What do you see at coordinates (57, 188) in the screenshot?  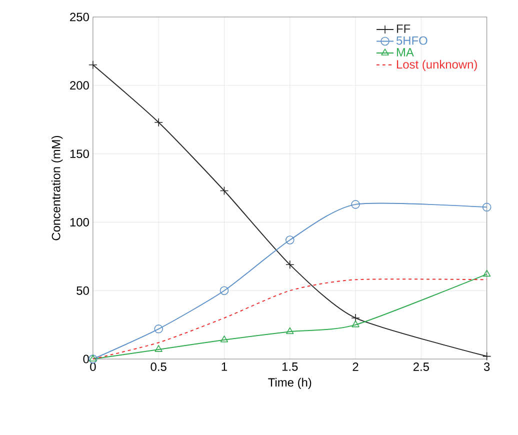 I see `y-axis-title: Concentration (mM)` at bounding box center [57, 188].